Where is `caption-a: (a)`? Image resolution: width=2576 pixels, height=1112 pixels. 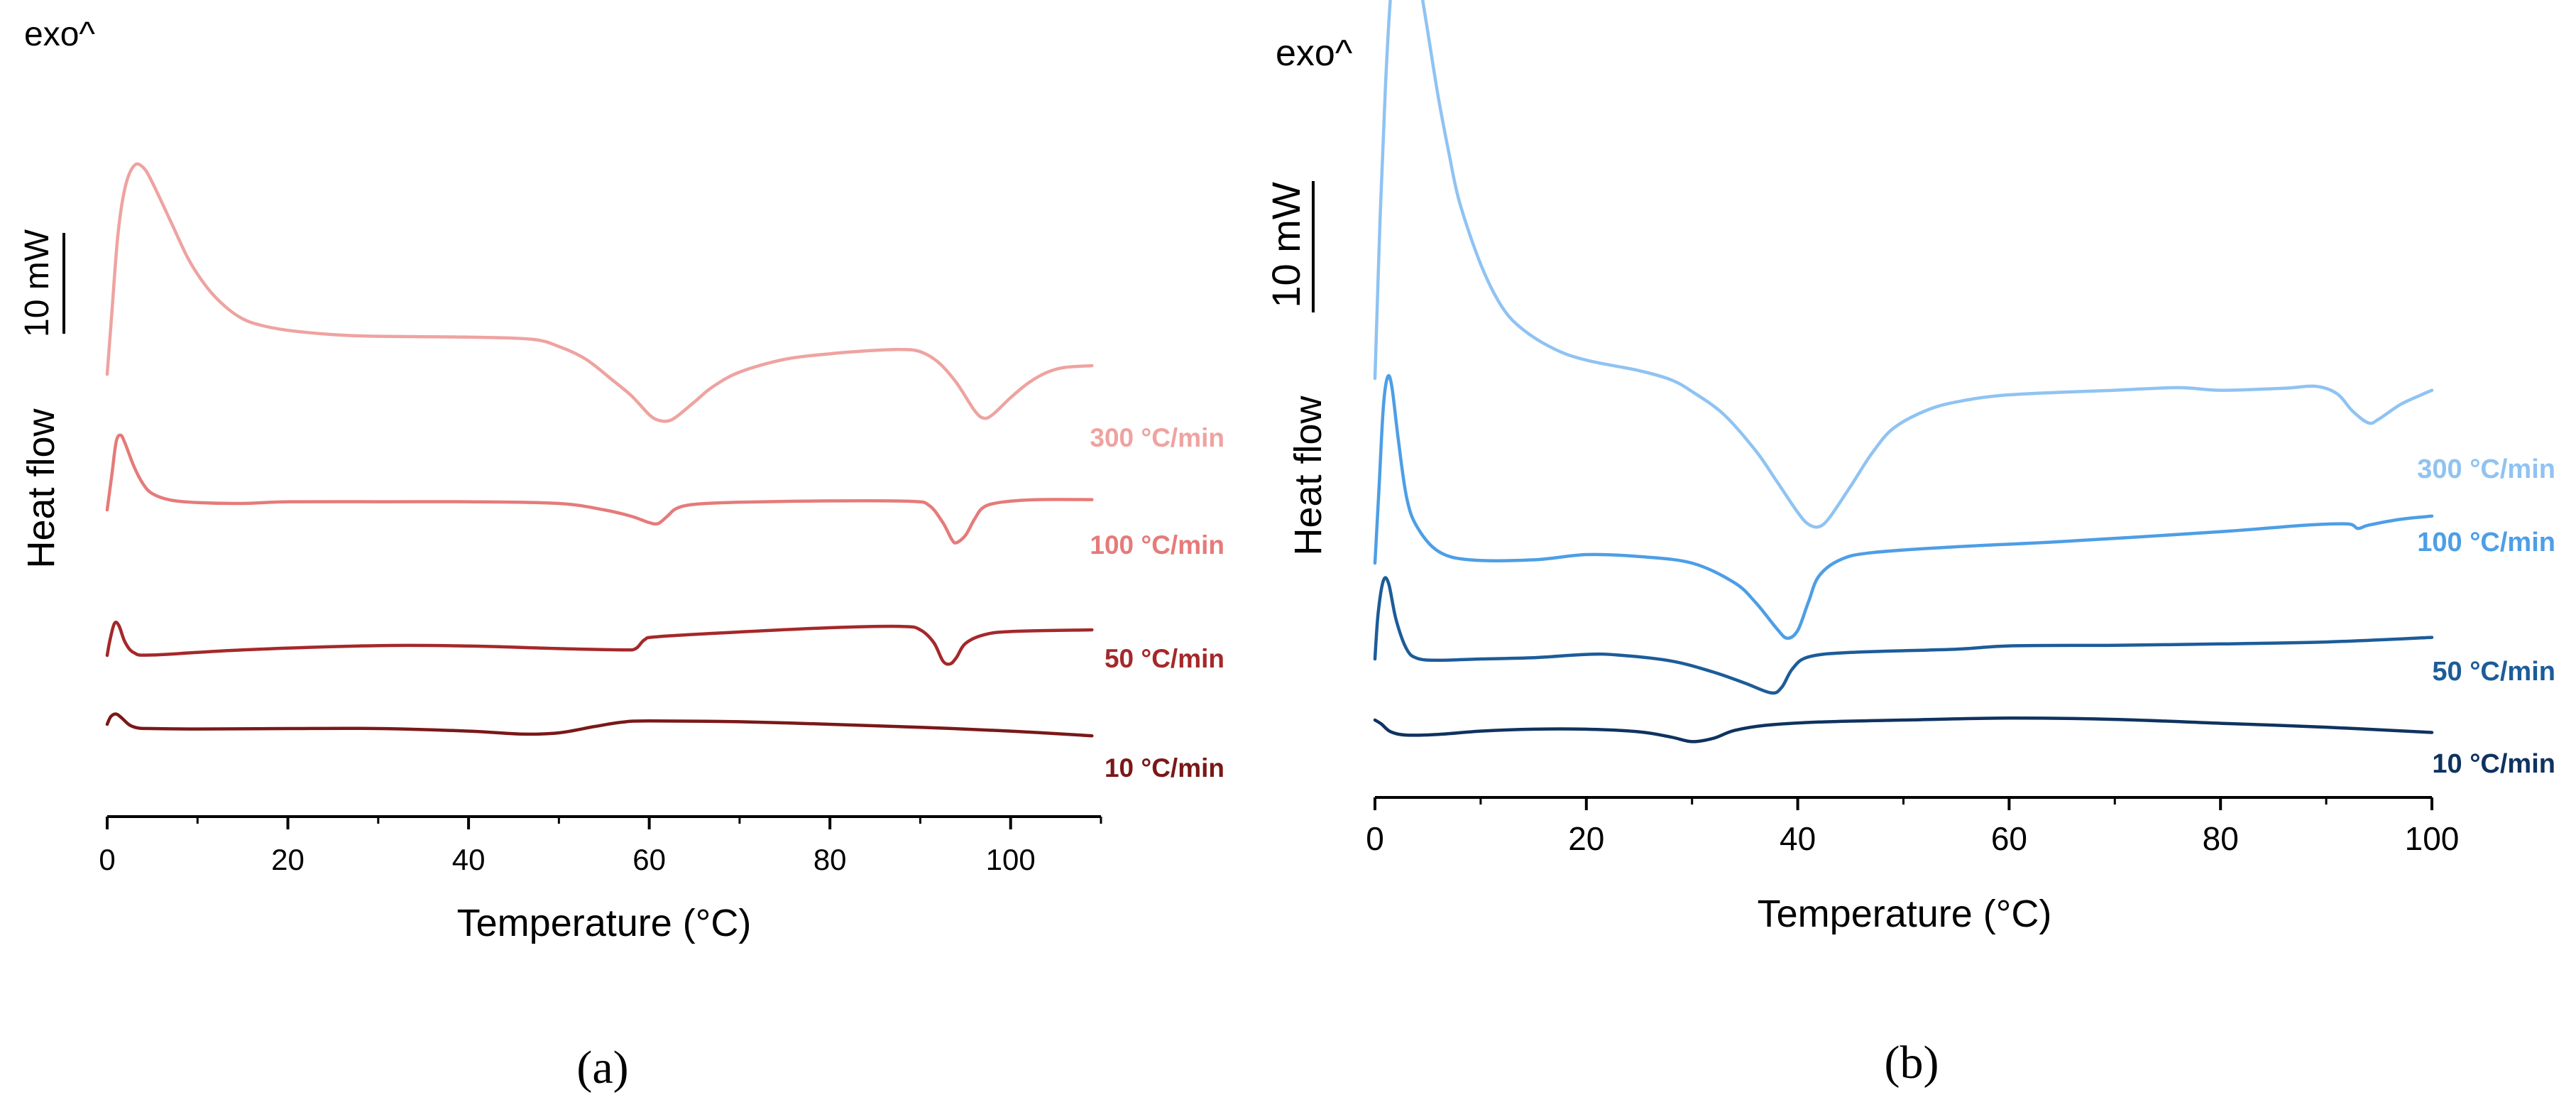 caption-a: (a) is located at coordinates (602, 1068).